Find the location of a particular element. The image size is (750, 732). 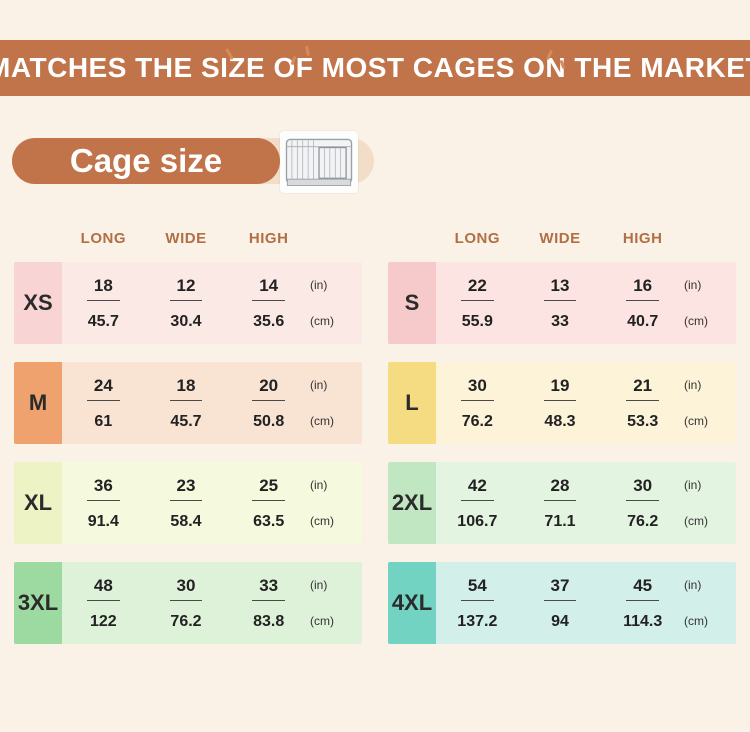

long-value: 48 122 is located at coordinates (103, 603).